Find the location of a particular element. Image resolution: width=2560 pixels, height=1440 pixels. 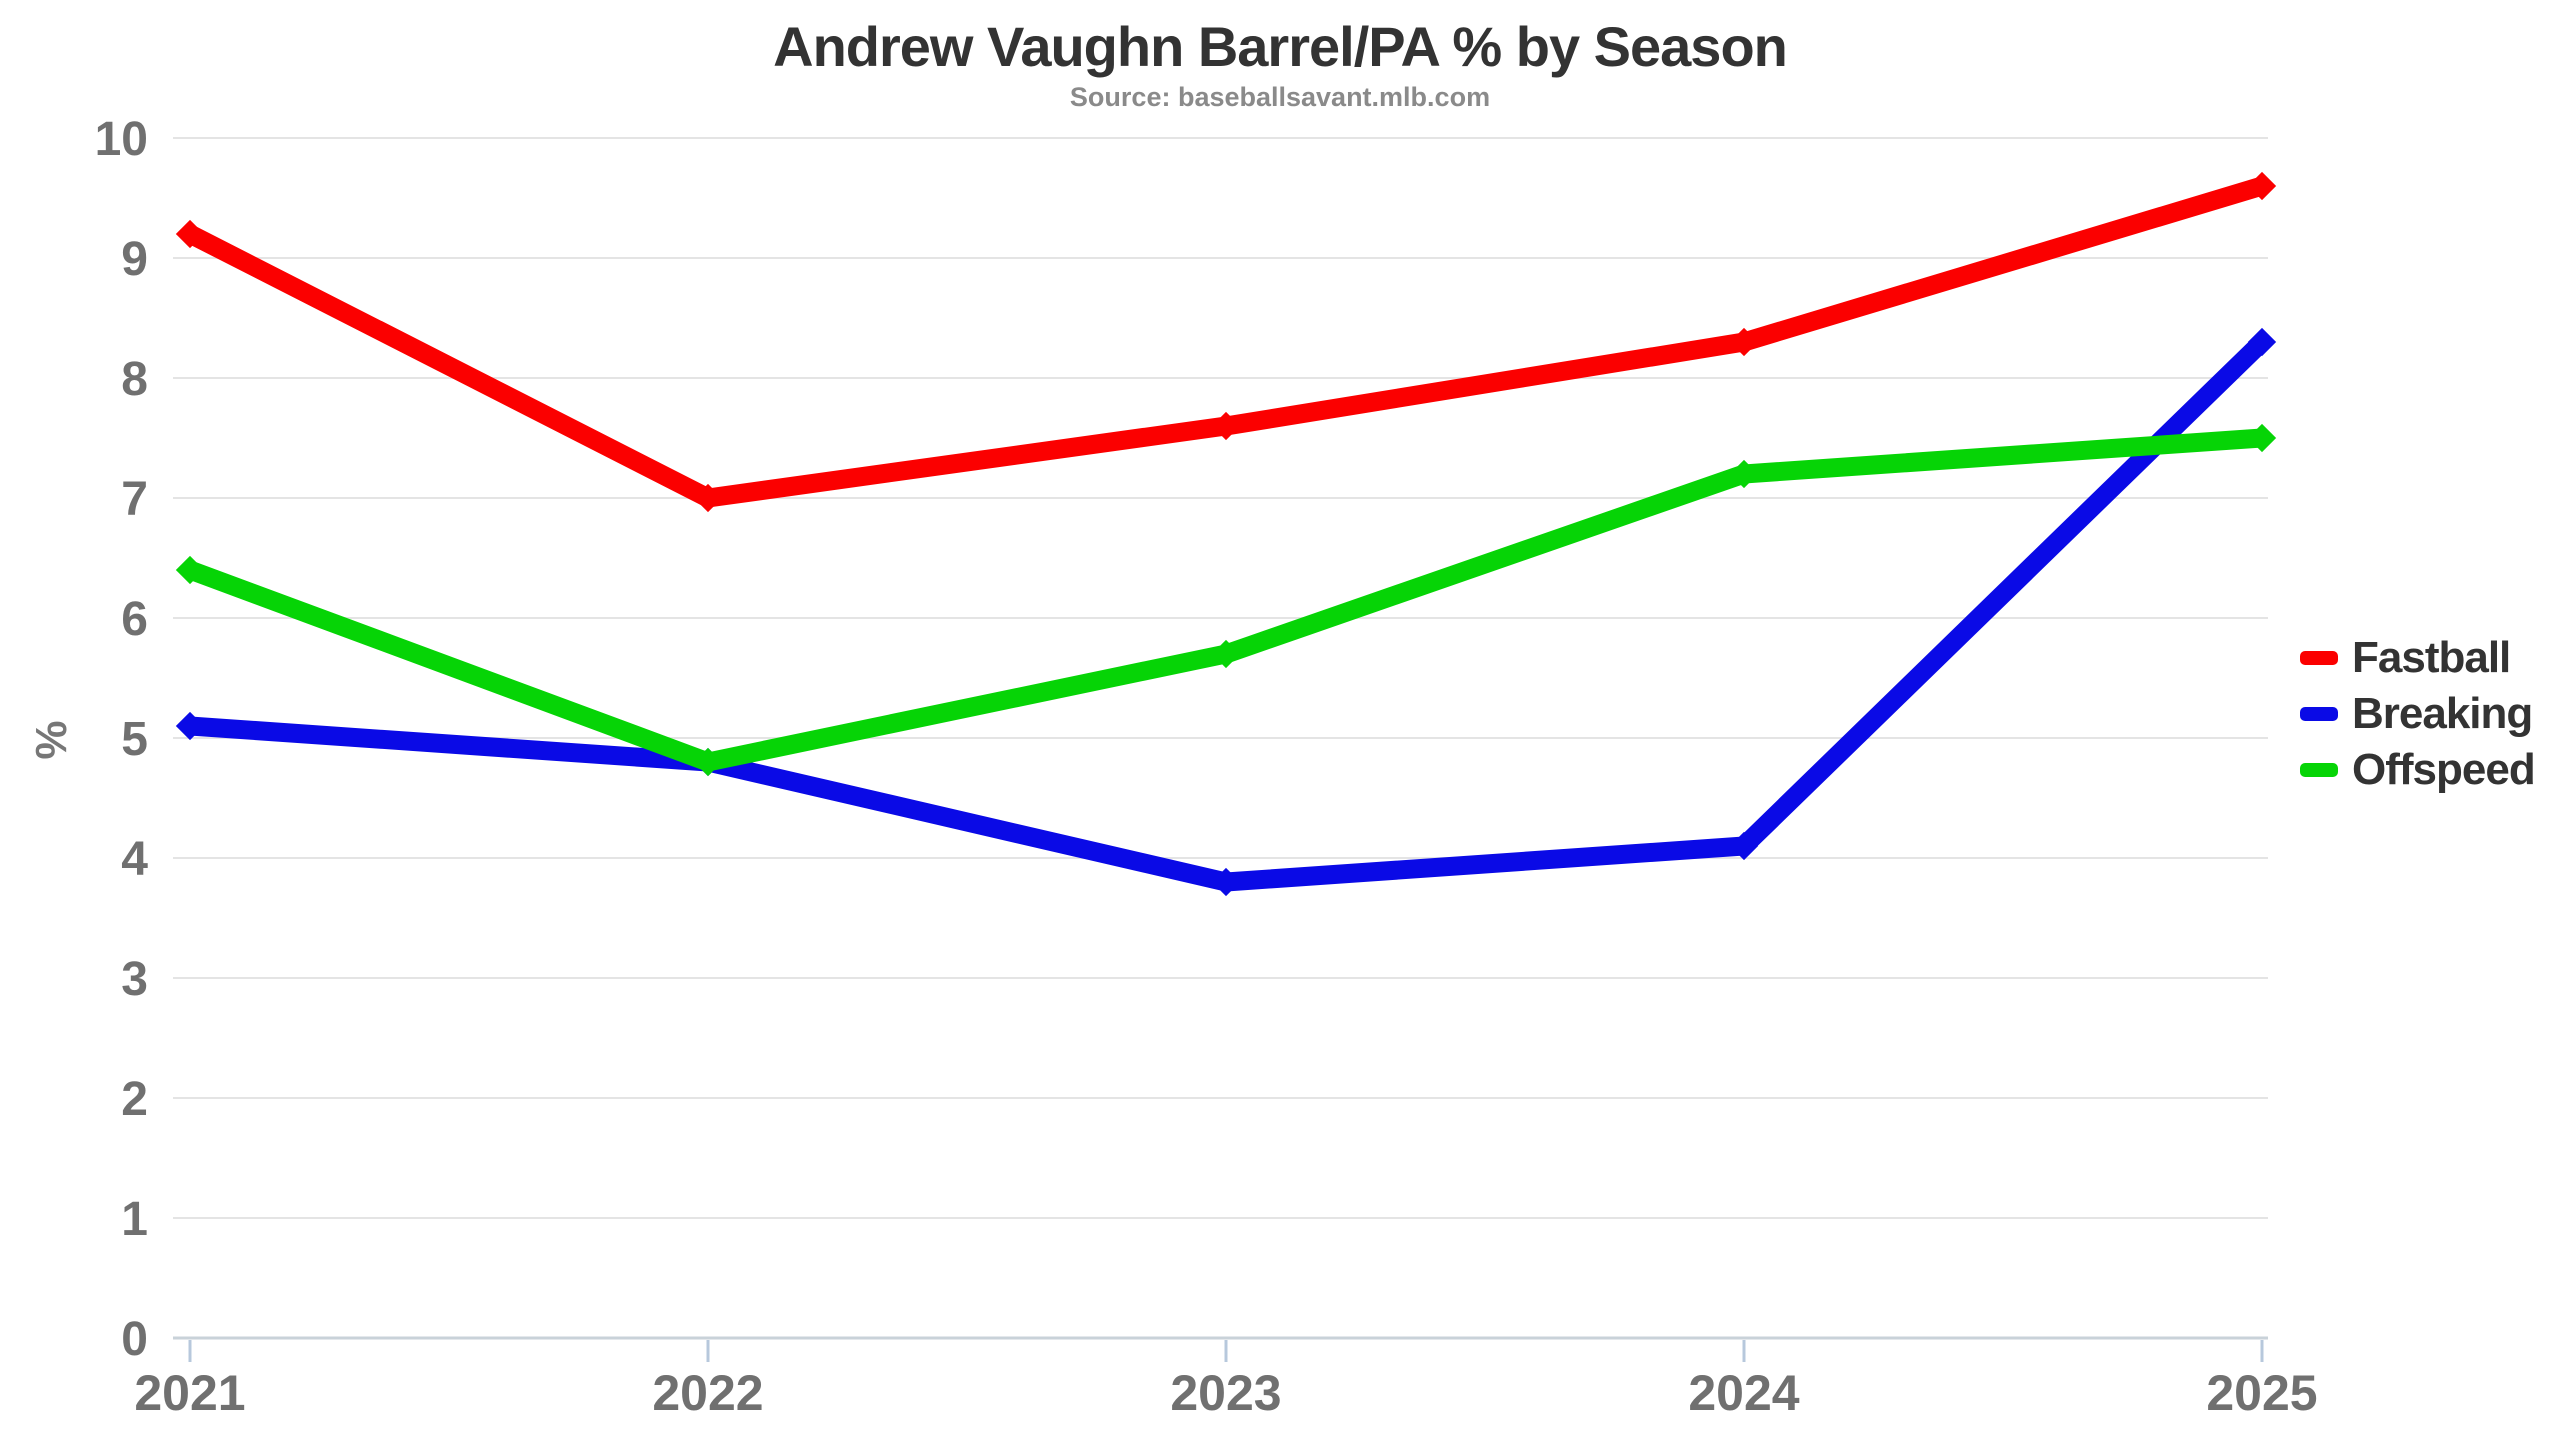

y-axis-title: % is located at coordinates (51, 739).